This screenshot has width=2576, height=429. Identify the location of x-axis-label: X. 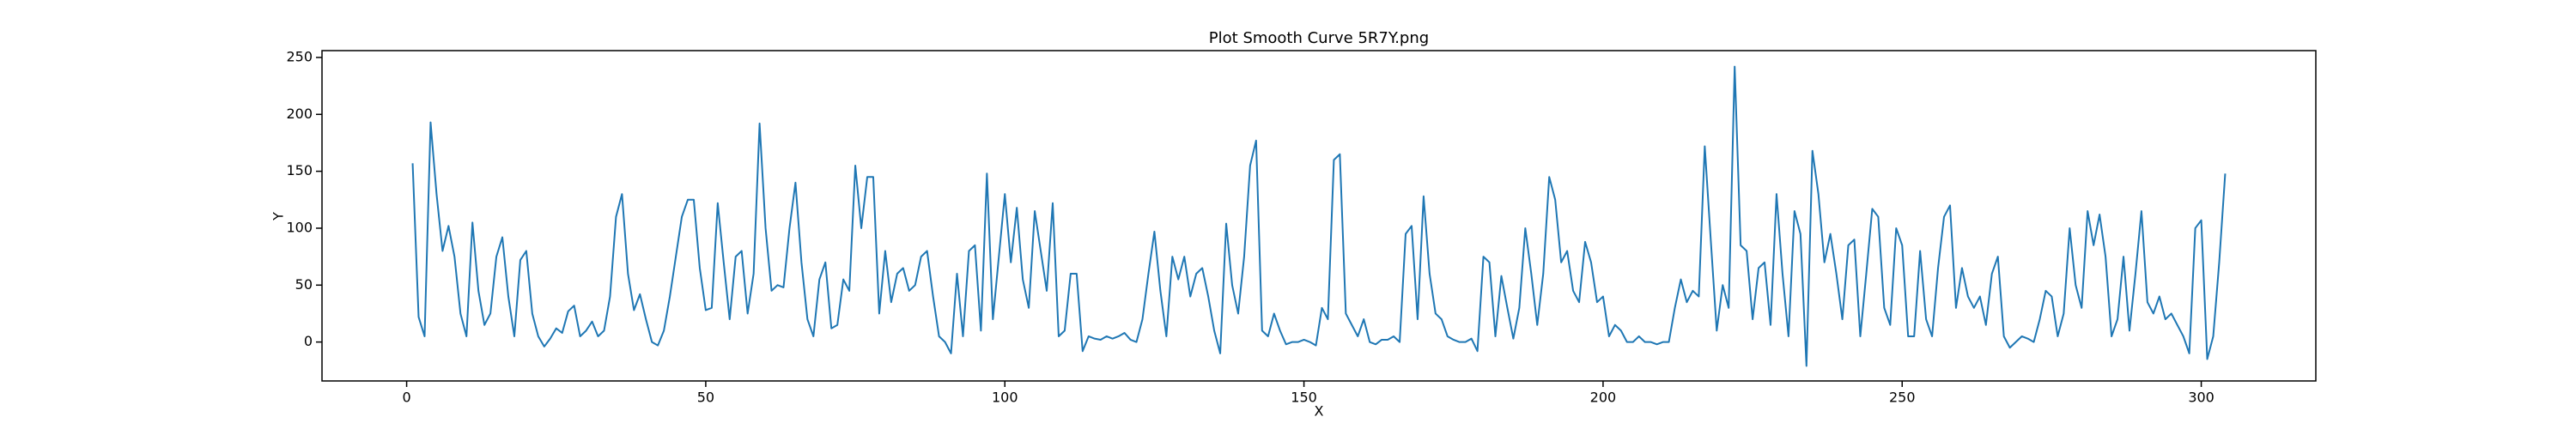
(1319, 411).